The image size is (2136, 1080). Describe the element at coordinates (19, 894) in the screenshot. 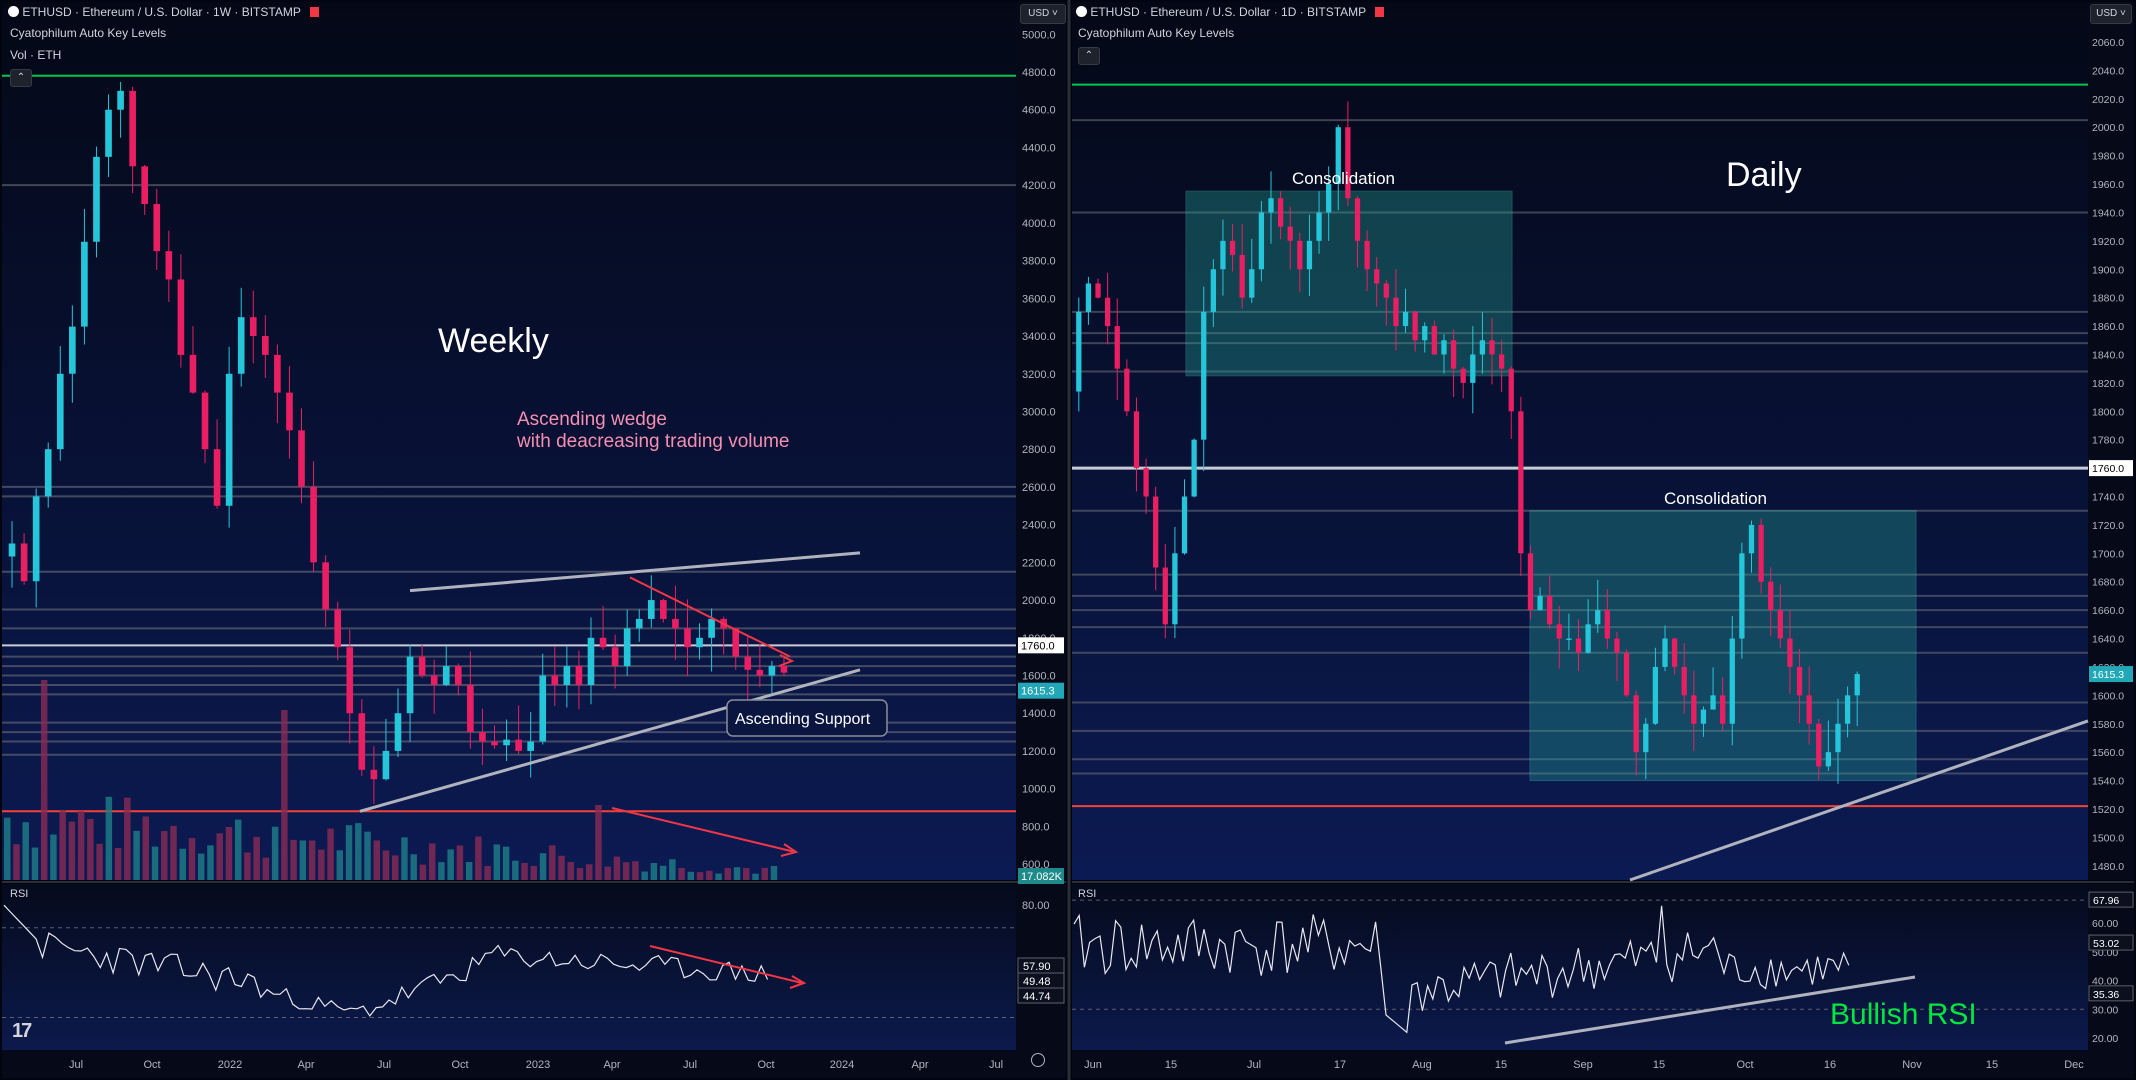

I see `left-rsi-label: RSI` at that location.